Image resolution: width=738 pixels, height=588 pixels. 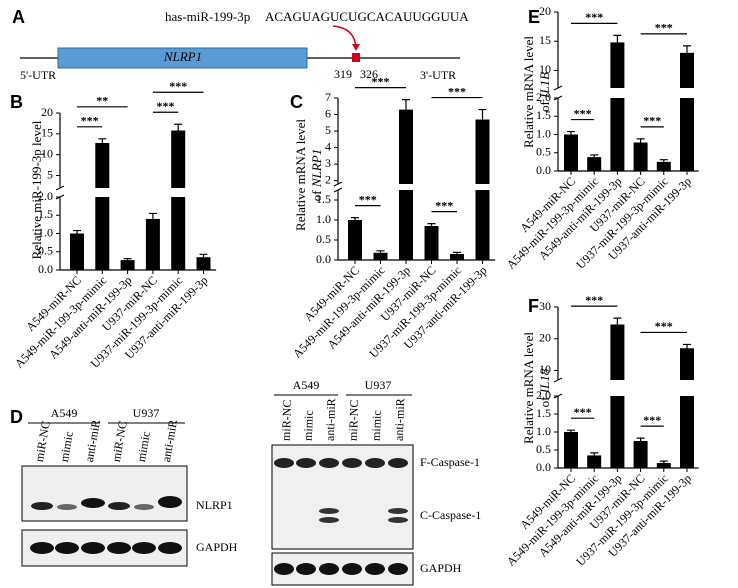 I want to click on y-tick-label: 20, so click(x=47, y=112).